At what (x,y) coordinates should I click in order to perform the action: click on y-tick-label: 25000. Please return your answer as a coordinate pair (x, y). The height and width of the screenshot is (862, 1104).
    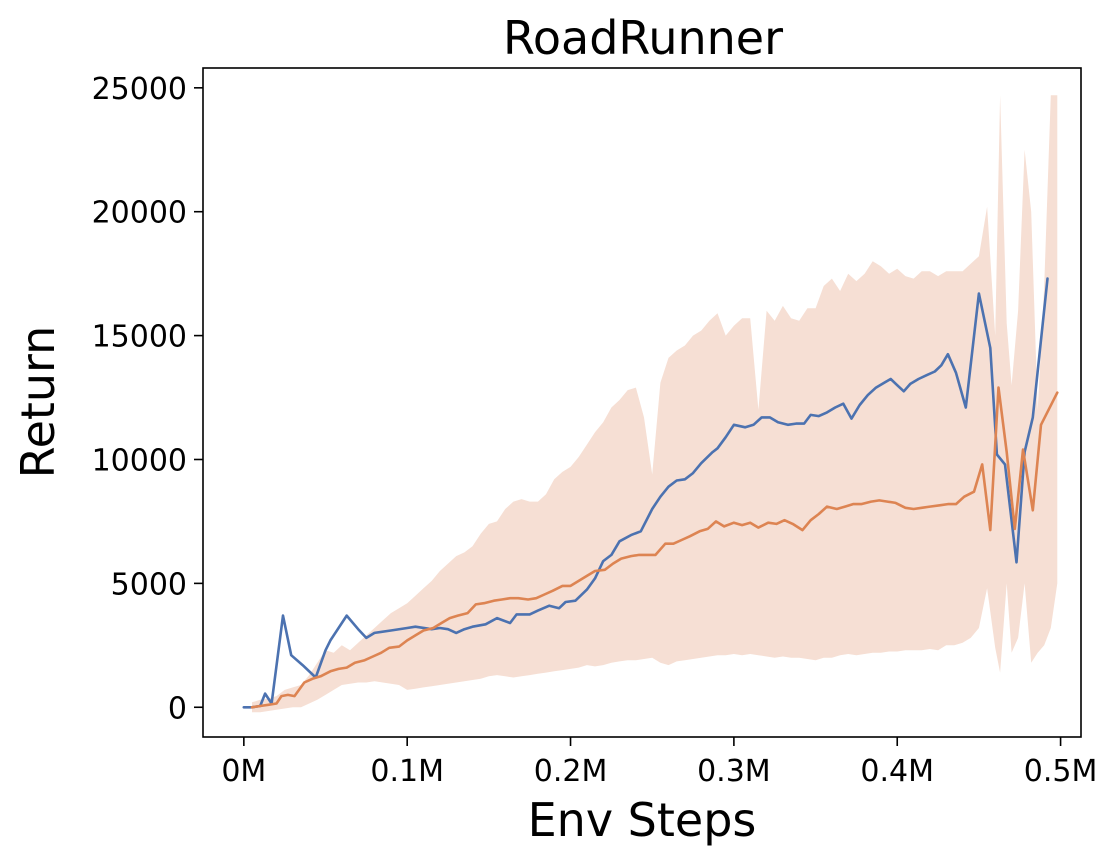
    Looking at the image, I should click on (139, 89).